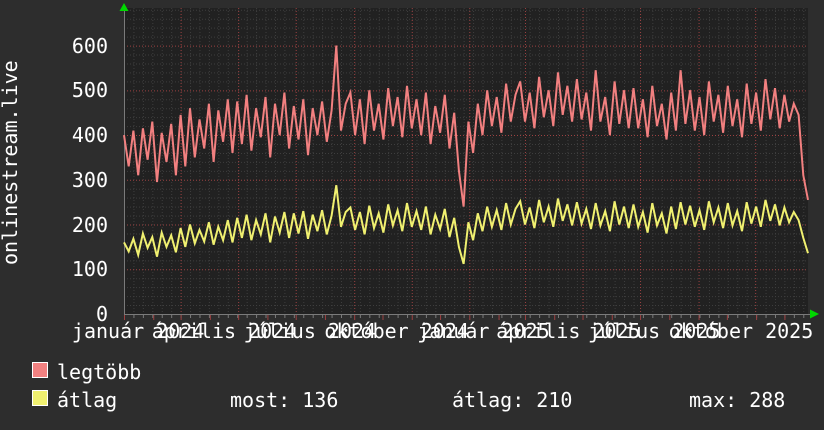  What do you see at coordinates (737, 400) in the screenshot?
I see `stat-max: max: 288` at bounding box center [737, 400].